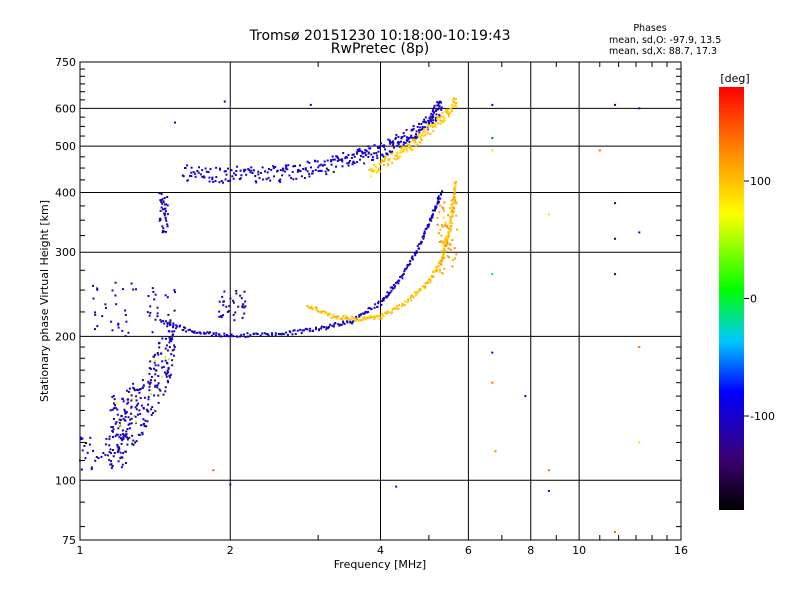 This screenshot has height=604, width=800. Describe the element at coordinates (380, 49) in the screenshot. I see `chart-title-line2: RwPretec (8p)` at that location.